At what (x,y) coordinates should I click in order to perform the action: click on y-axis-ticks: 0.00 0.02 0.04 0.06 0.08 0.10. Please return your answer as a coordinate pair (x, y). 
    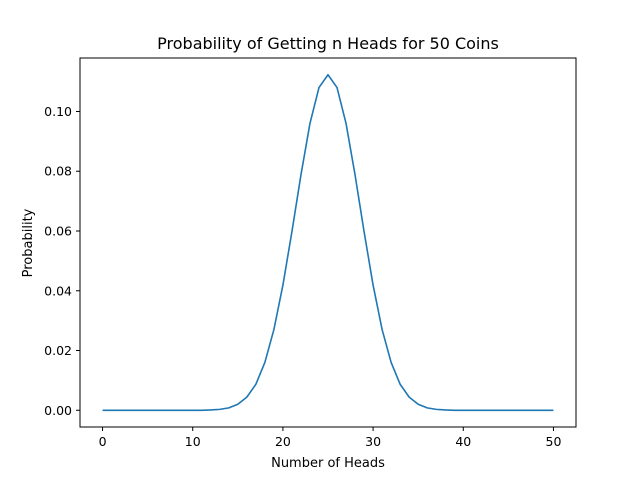
    Looking at the image, I should click on (62, 261).